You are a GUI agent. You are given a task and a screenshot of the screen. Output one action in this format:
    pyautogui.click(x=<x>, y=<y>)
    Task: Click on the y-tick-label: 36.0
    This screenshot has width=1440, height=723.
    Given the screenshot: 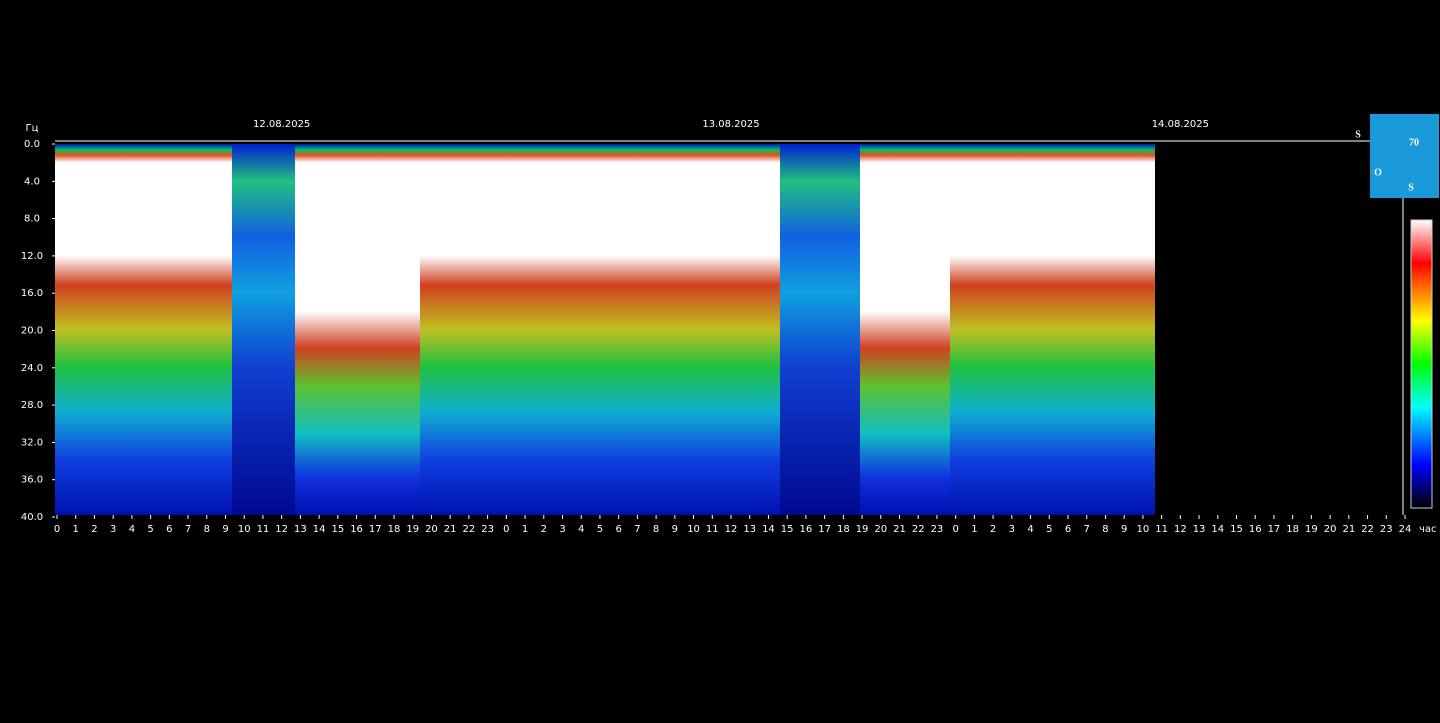 What is the action you would take?
    pyautogui.click(x=32, y=480)
    